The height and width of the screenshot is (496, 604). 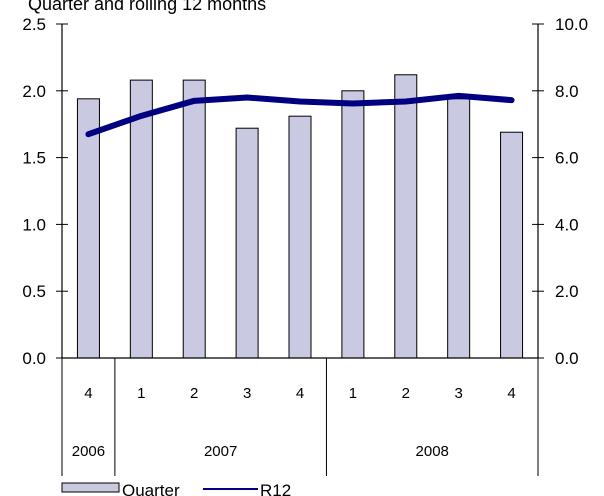 What do you see at coordinates (567, 224) in the screenshot?
I see `y-right-tick-label-2: 4.0` at bounding box center [567, 224].